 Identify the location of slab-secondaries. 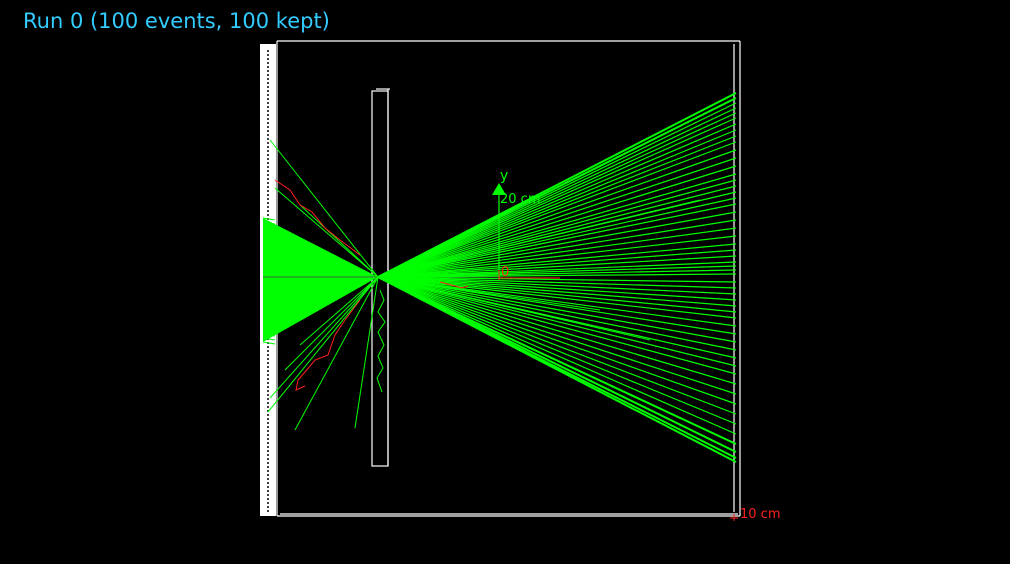
(381, 341).